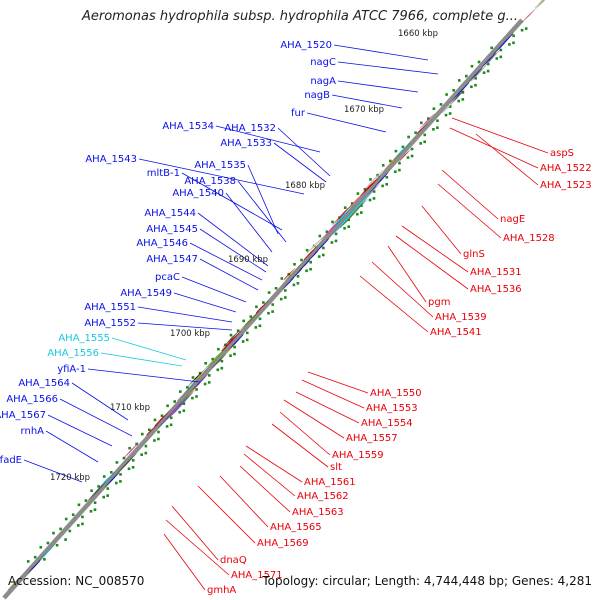  What do you see at coordinates (496, 289) in the screenshot?
I see `gene-label-aha-1536: AHA_1536` at bounding box center [496, 289].